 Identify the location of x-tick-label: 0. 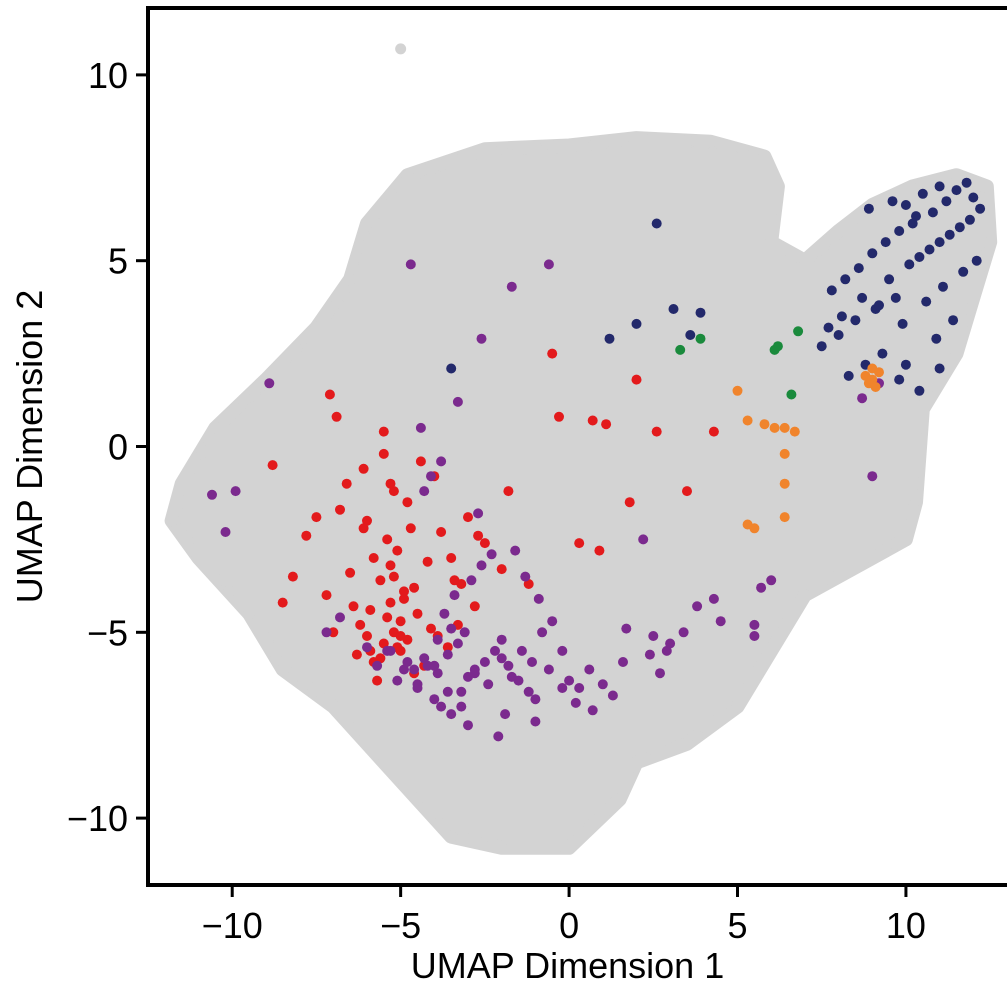
(569, 925).